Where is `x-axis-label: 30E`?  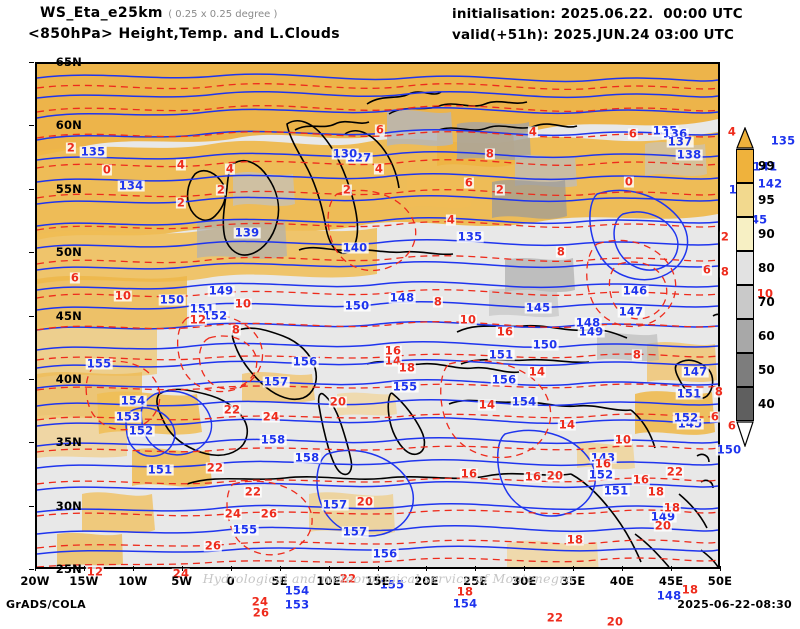 x-axis-label: 30E is located at coordinates (524, 581).